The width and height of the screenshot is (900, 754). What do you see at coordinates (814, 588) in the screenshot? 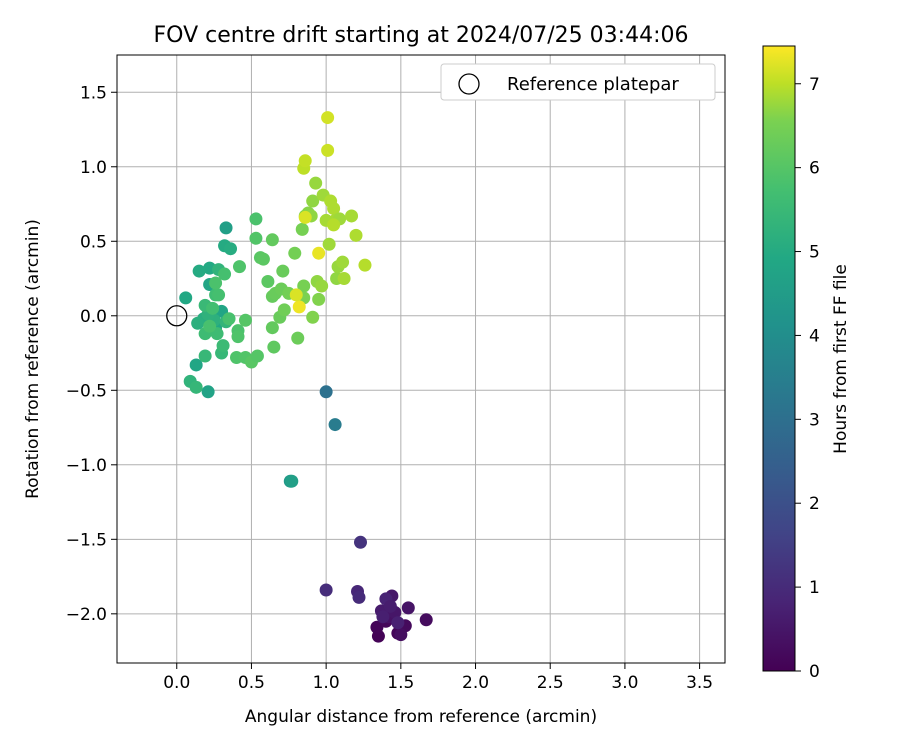
I see `colorbar-tick-label: 1` at bounding box center [814, 588].